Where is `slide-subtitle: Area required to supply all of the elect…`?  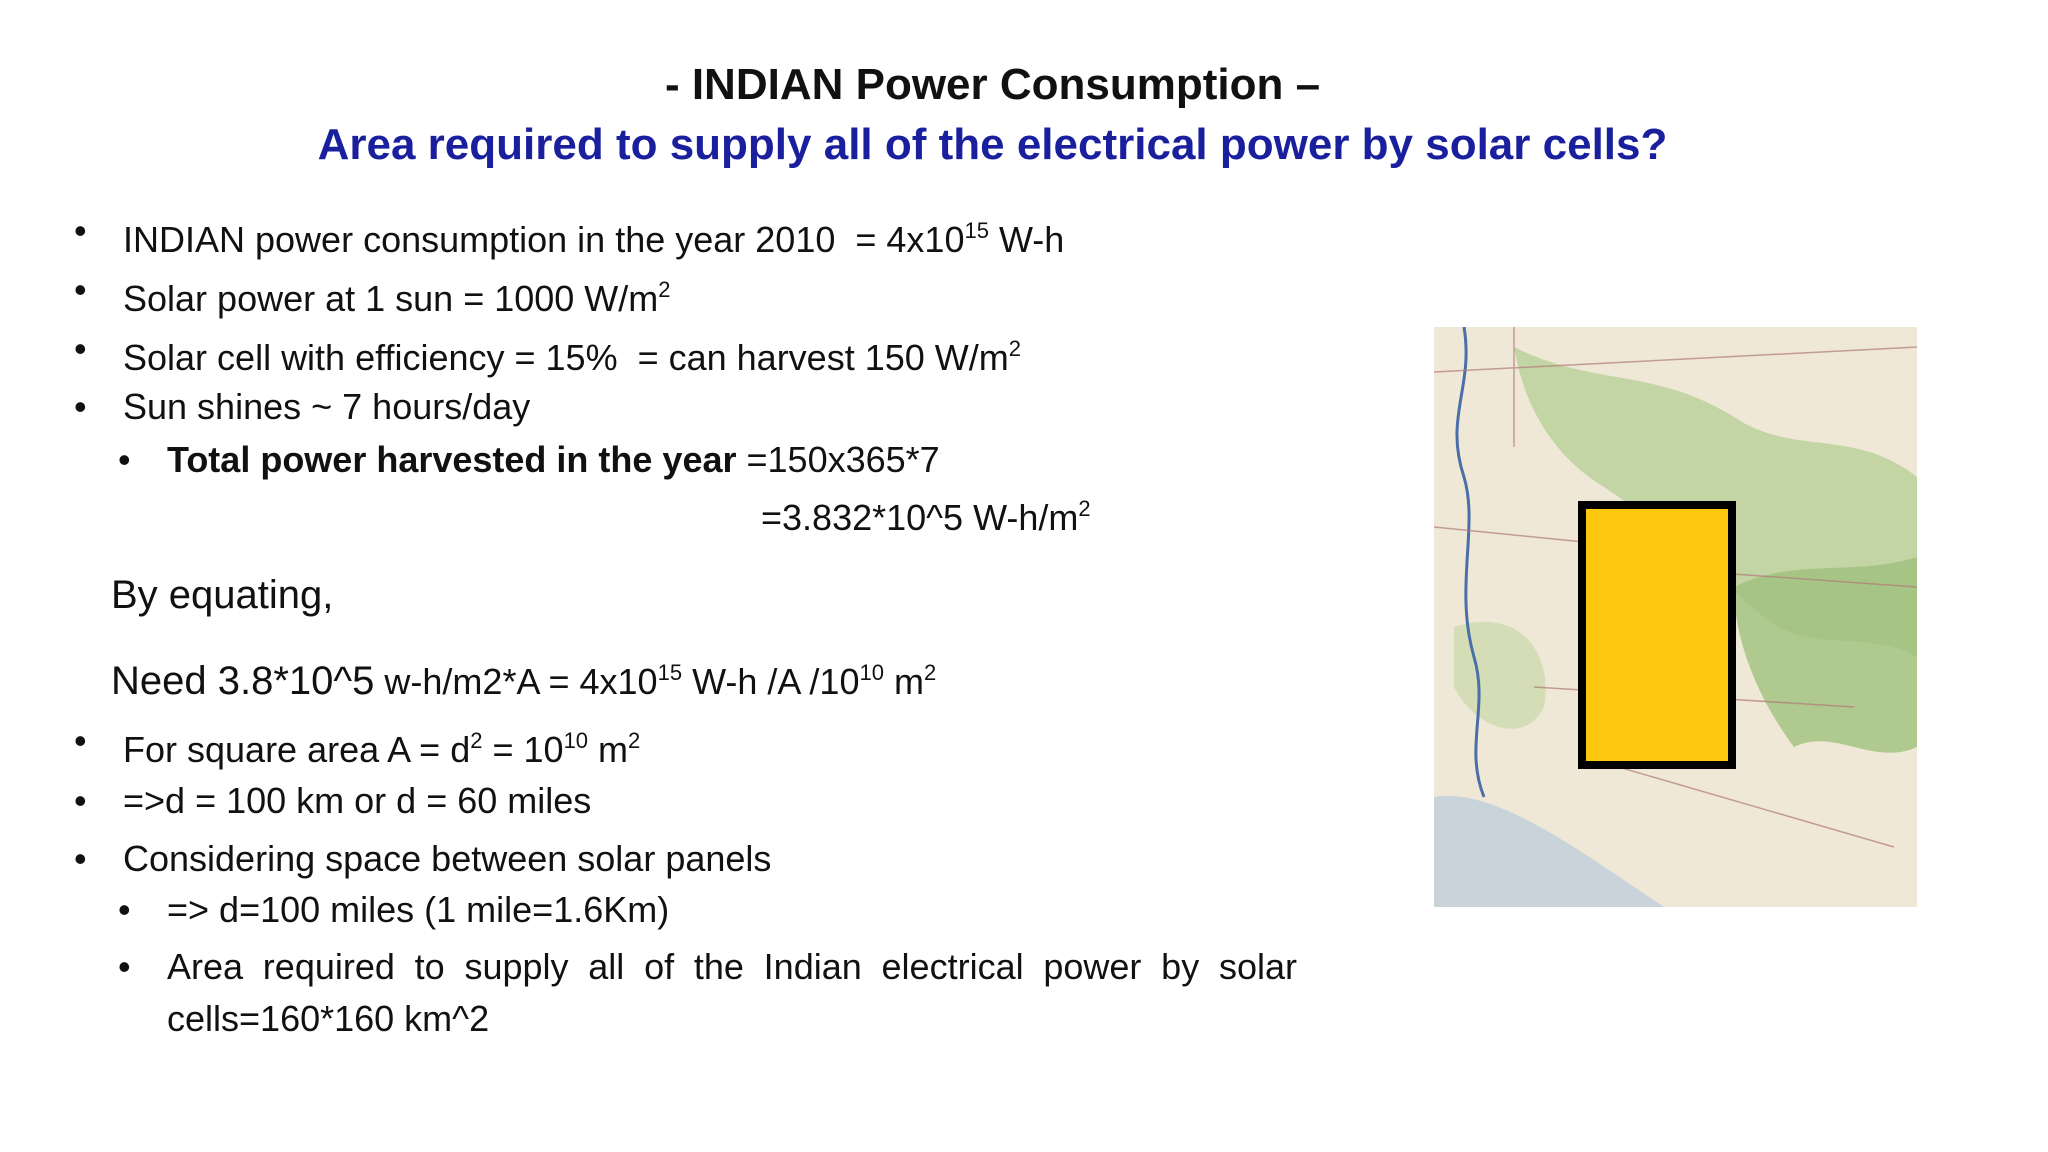 slide-subtitle: Area required to supply all of the elect… is located at coordinates (992, 144).